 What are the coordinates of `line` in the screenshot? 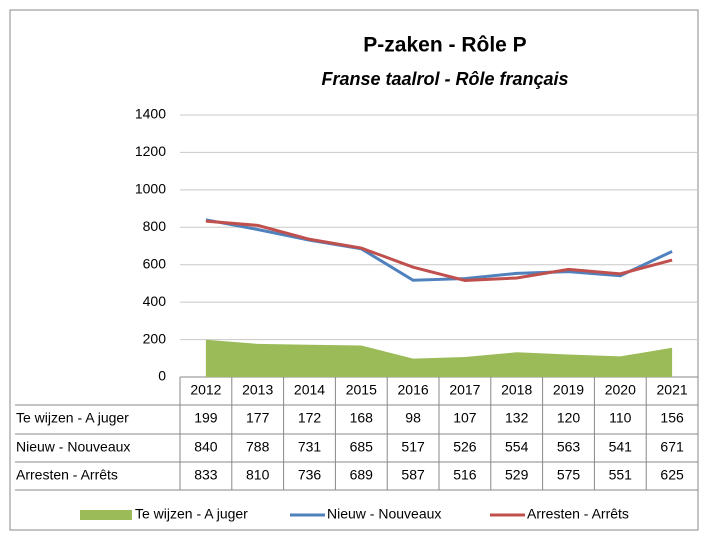 It's located at (439, 250).